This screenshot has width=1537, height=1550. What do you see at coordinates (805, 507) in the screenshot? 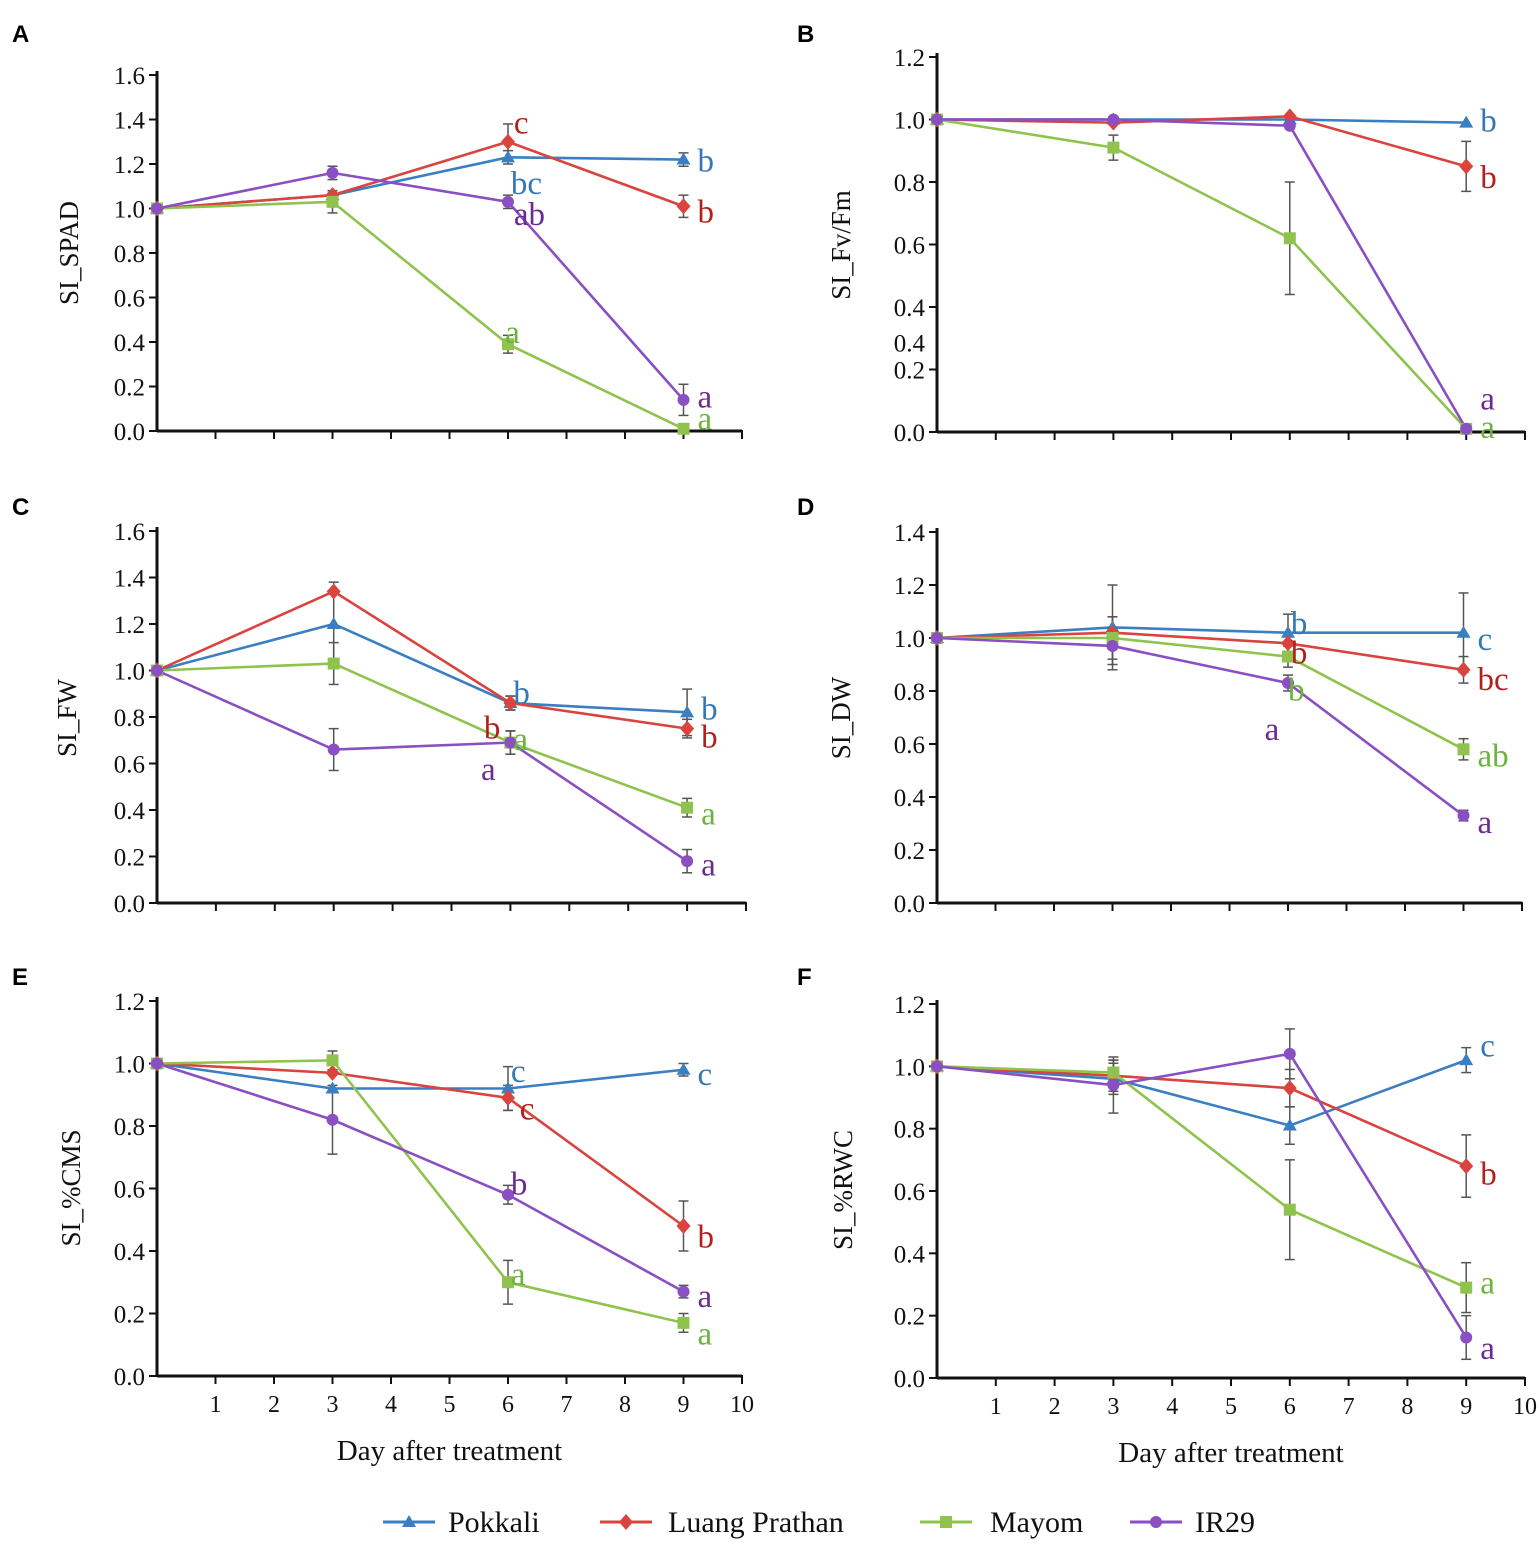
I see `panel-letter: D` at bounding box center [805, 507].